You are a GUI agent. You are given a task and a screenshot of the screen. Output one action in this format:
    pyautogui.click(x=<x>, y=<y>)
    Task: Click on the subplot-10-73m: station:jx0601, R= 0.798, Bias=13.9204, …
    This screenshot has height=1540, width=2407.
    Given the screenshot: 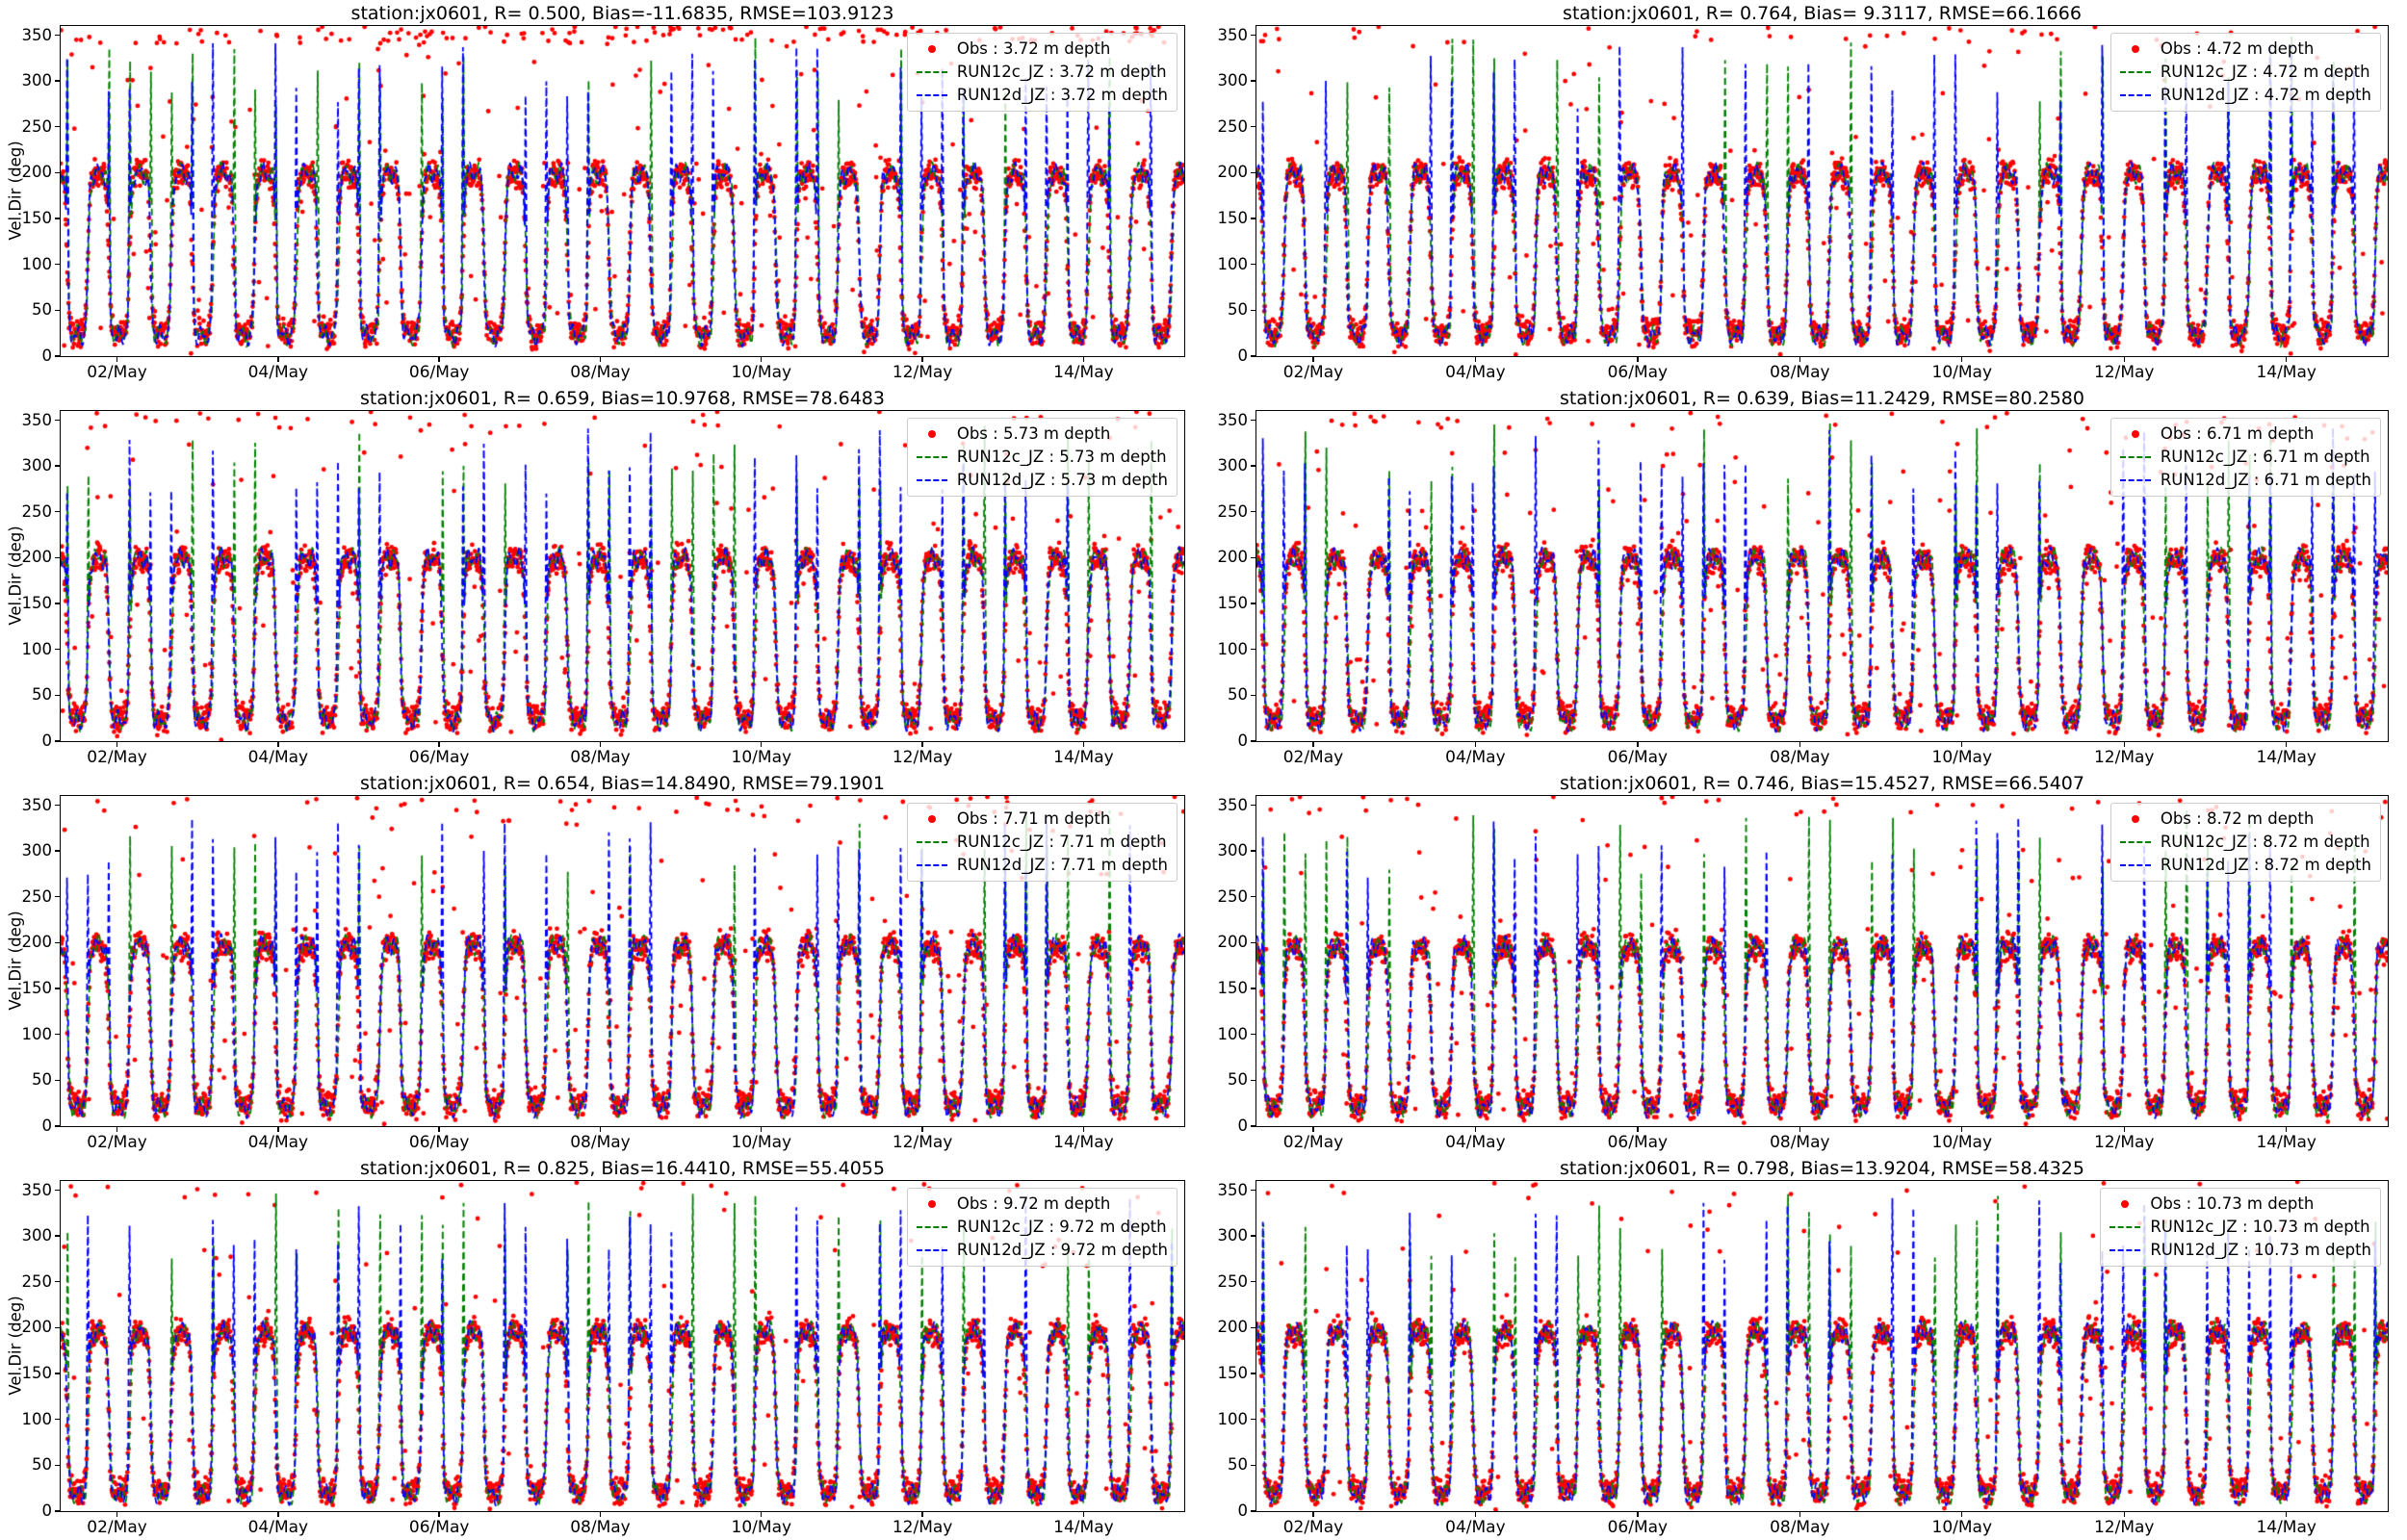 What is the action you would take?
    pyautogui.click(x=1806, y=1347)
    